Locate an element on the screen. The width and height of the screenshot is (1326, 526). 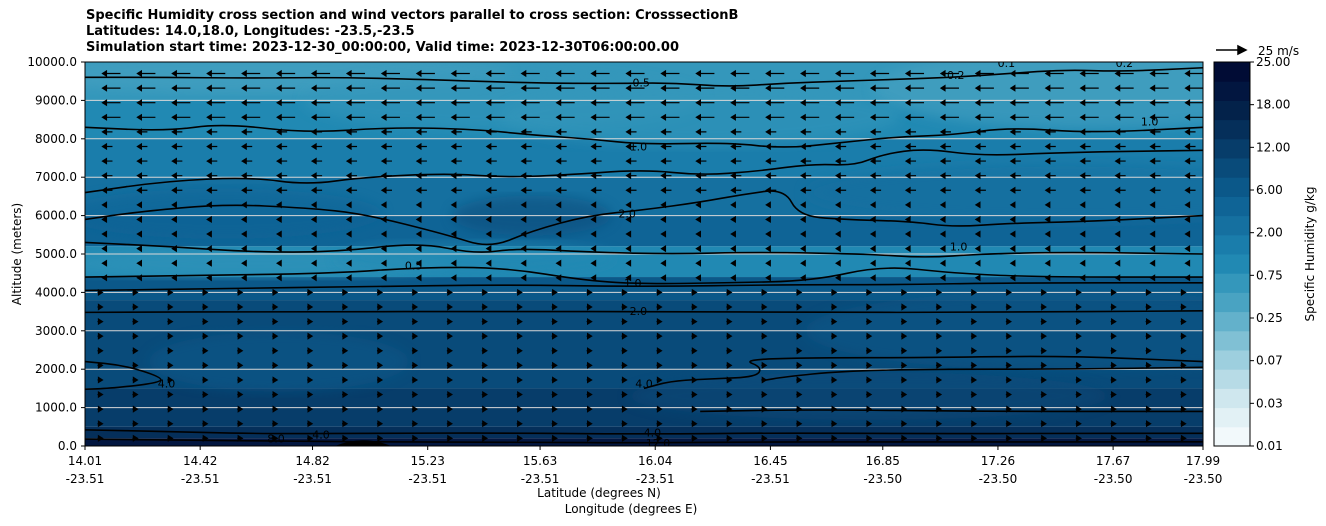
colorbar-label: Specific Humidity g/kg is located at coordinates (1310, 254).